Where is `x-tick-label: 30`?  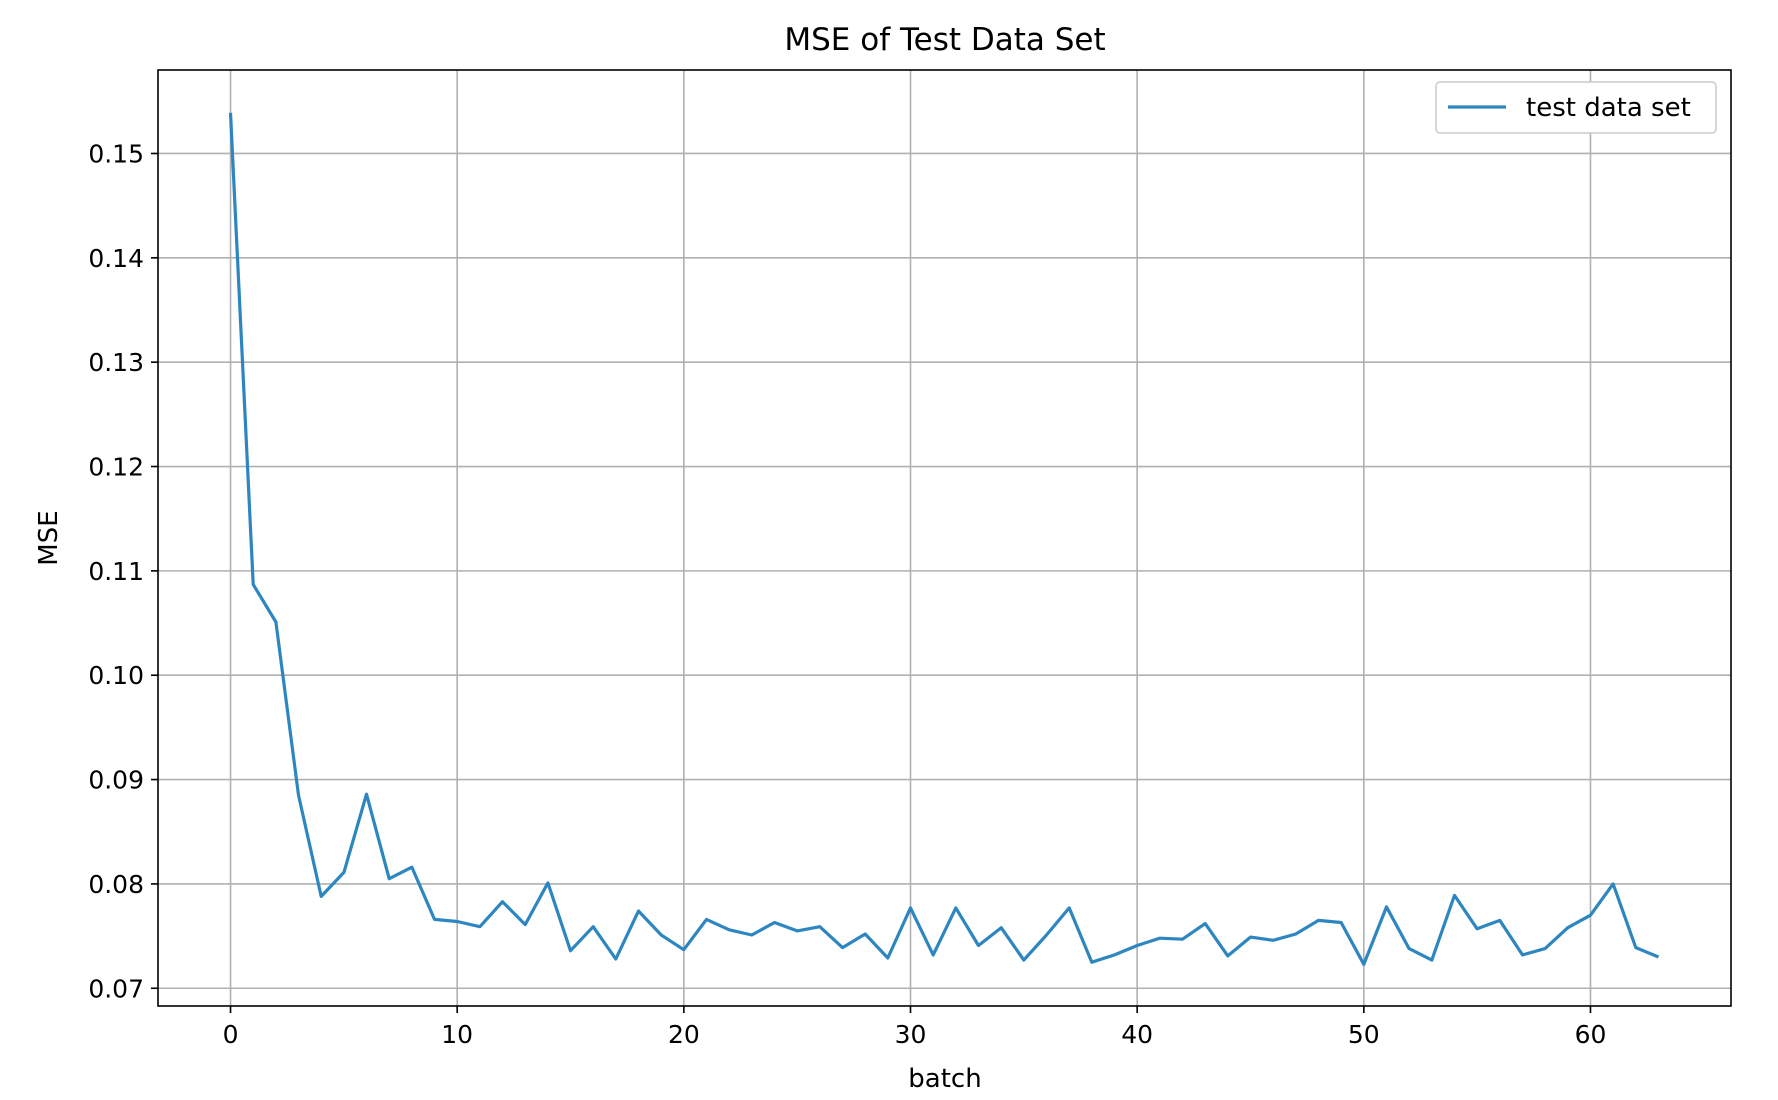
x-tick-label: 30 is located at coordinates (911, 1034).